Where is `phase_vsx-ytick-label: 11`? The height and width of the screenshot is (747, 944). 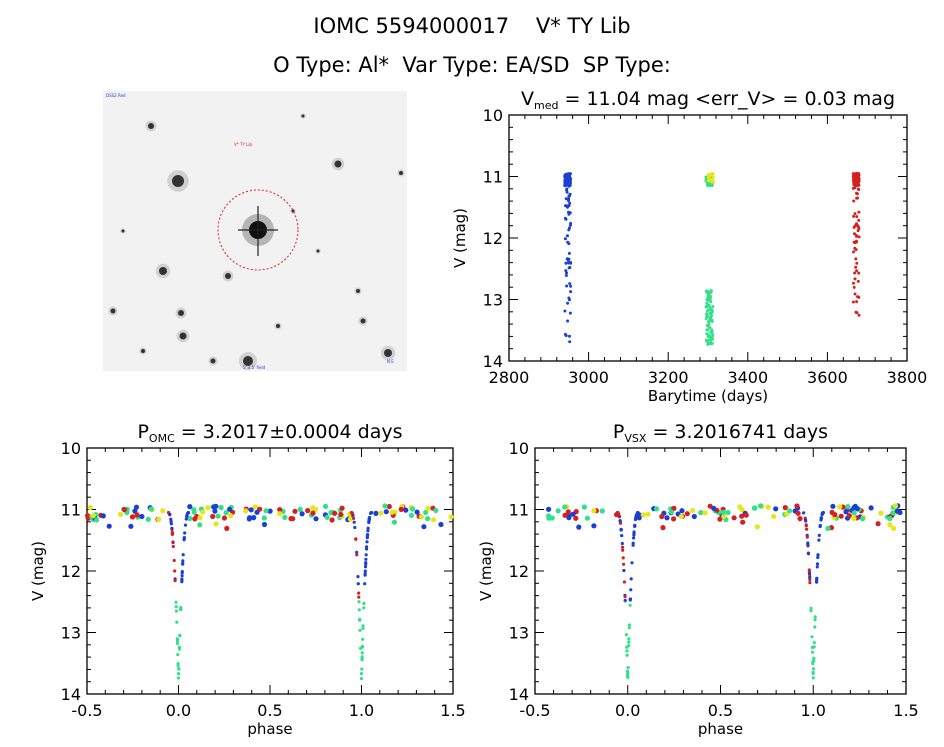 phase_vsx-ytick-label: 11 is located at coordinates (519, 510).